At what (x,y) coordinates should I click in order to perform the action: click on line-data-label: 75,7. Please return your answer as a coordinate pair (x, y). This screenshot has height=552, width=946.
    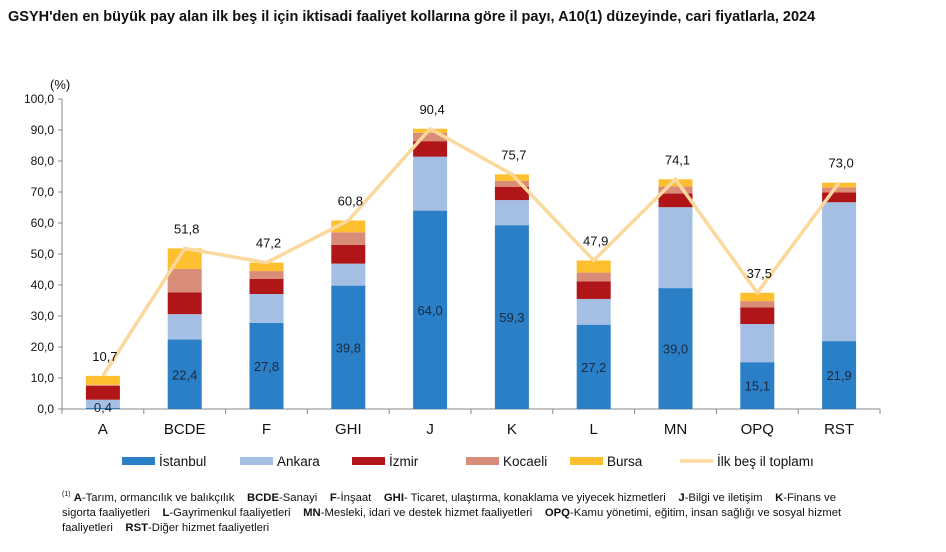
    Looking at the image, I should click on (513, 154).